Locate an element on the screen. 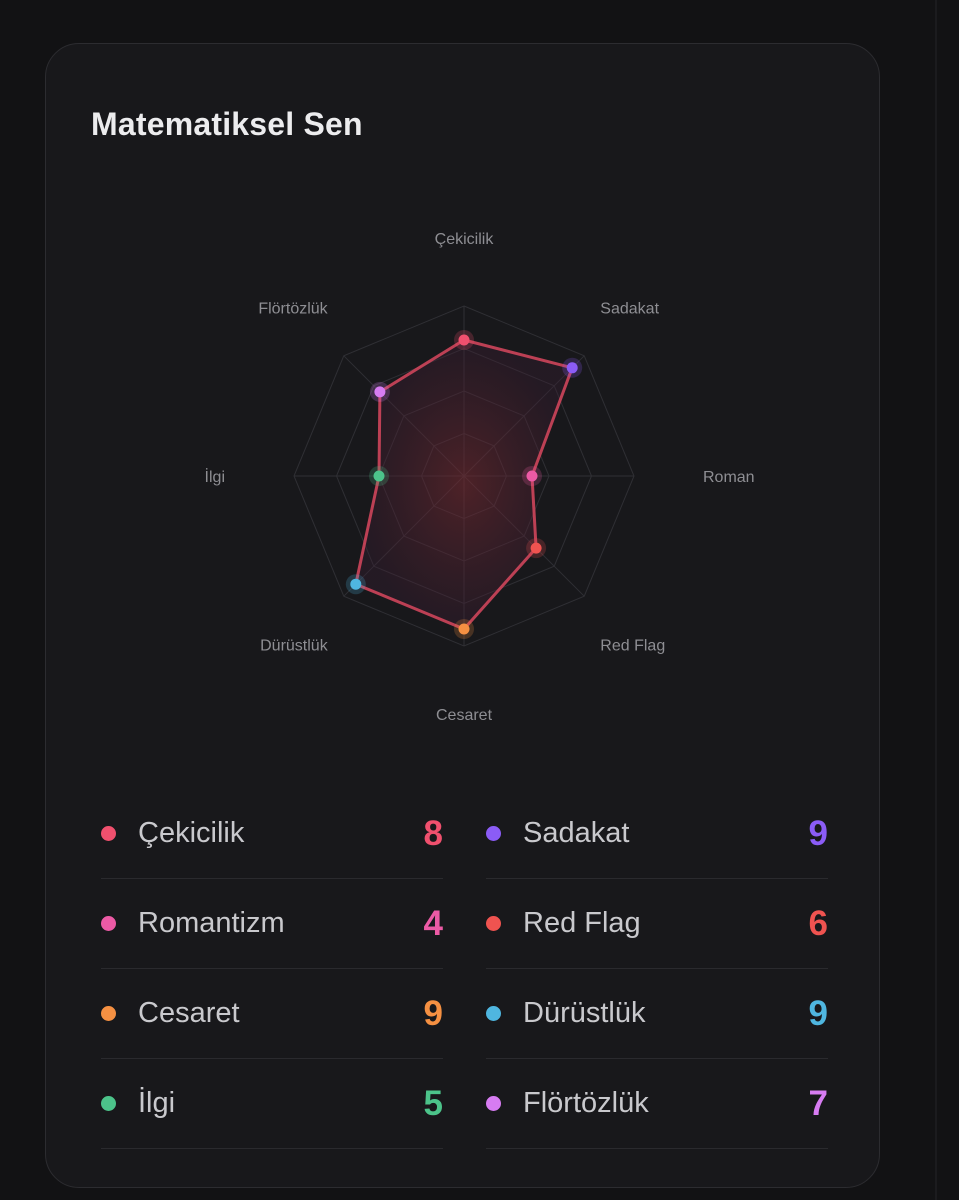 This screenshot has height=1200, width=959. legend-label: Flörtözlük is located at coordinates (586, 1103).